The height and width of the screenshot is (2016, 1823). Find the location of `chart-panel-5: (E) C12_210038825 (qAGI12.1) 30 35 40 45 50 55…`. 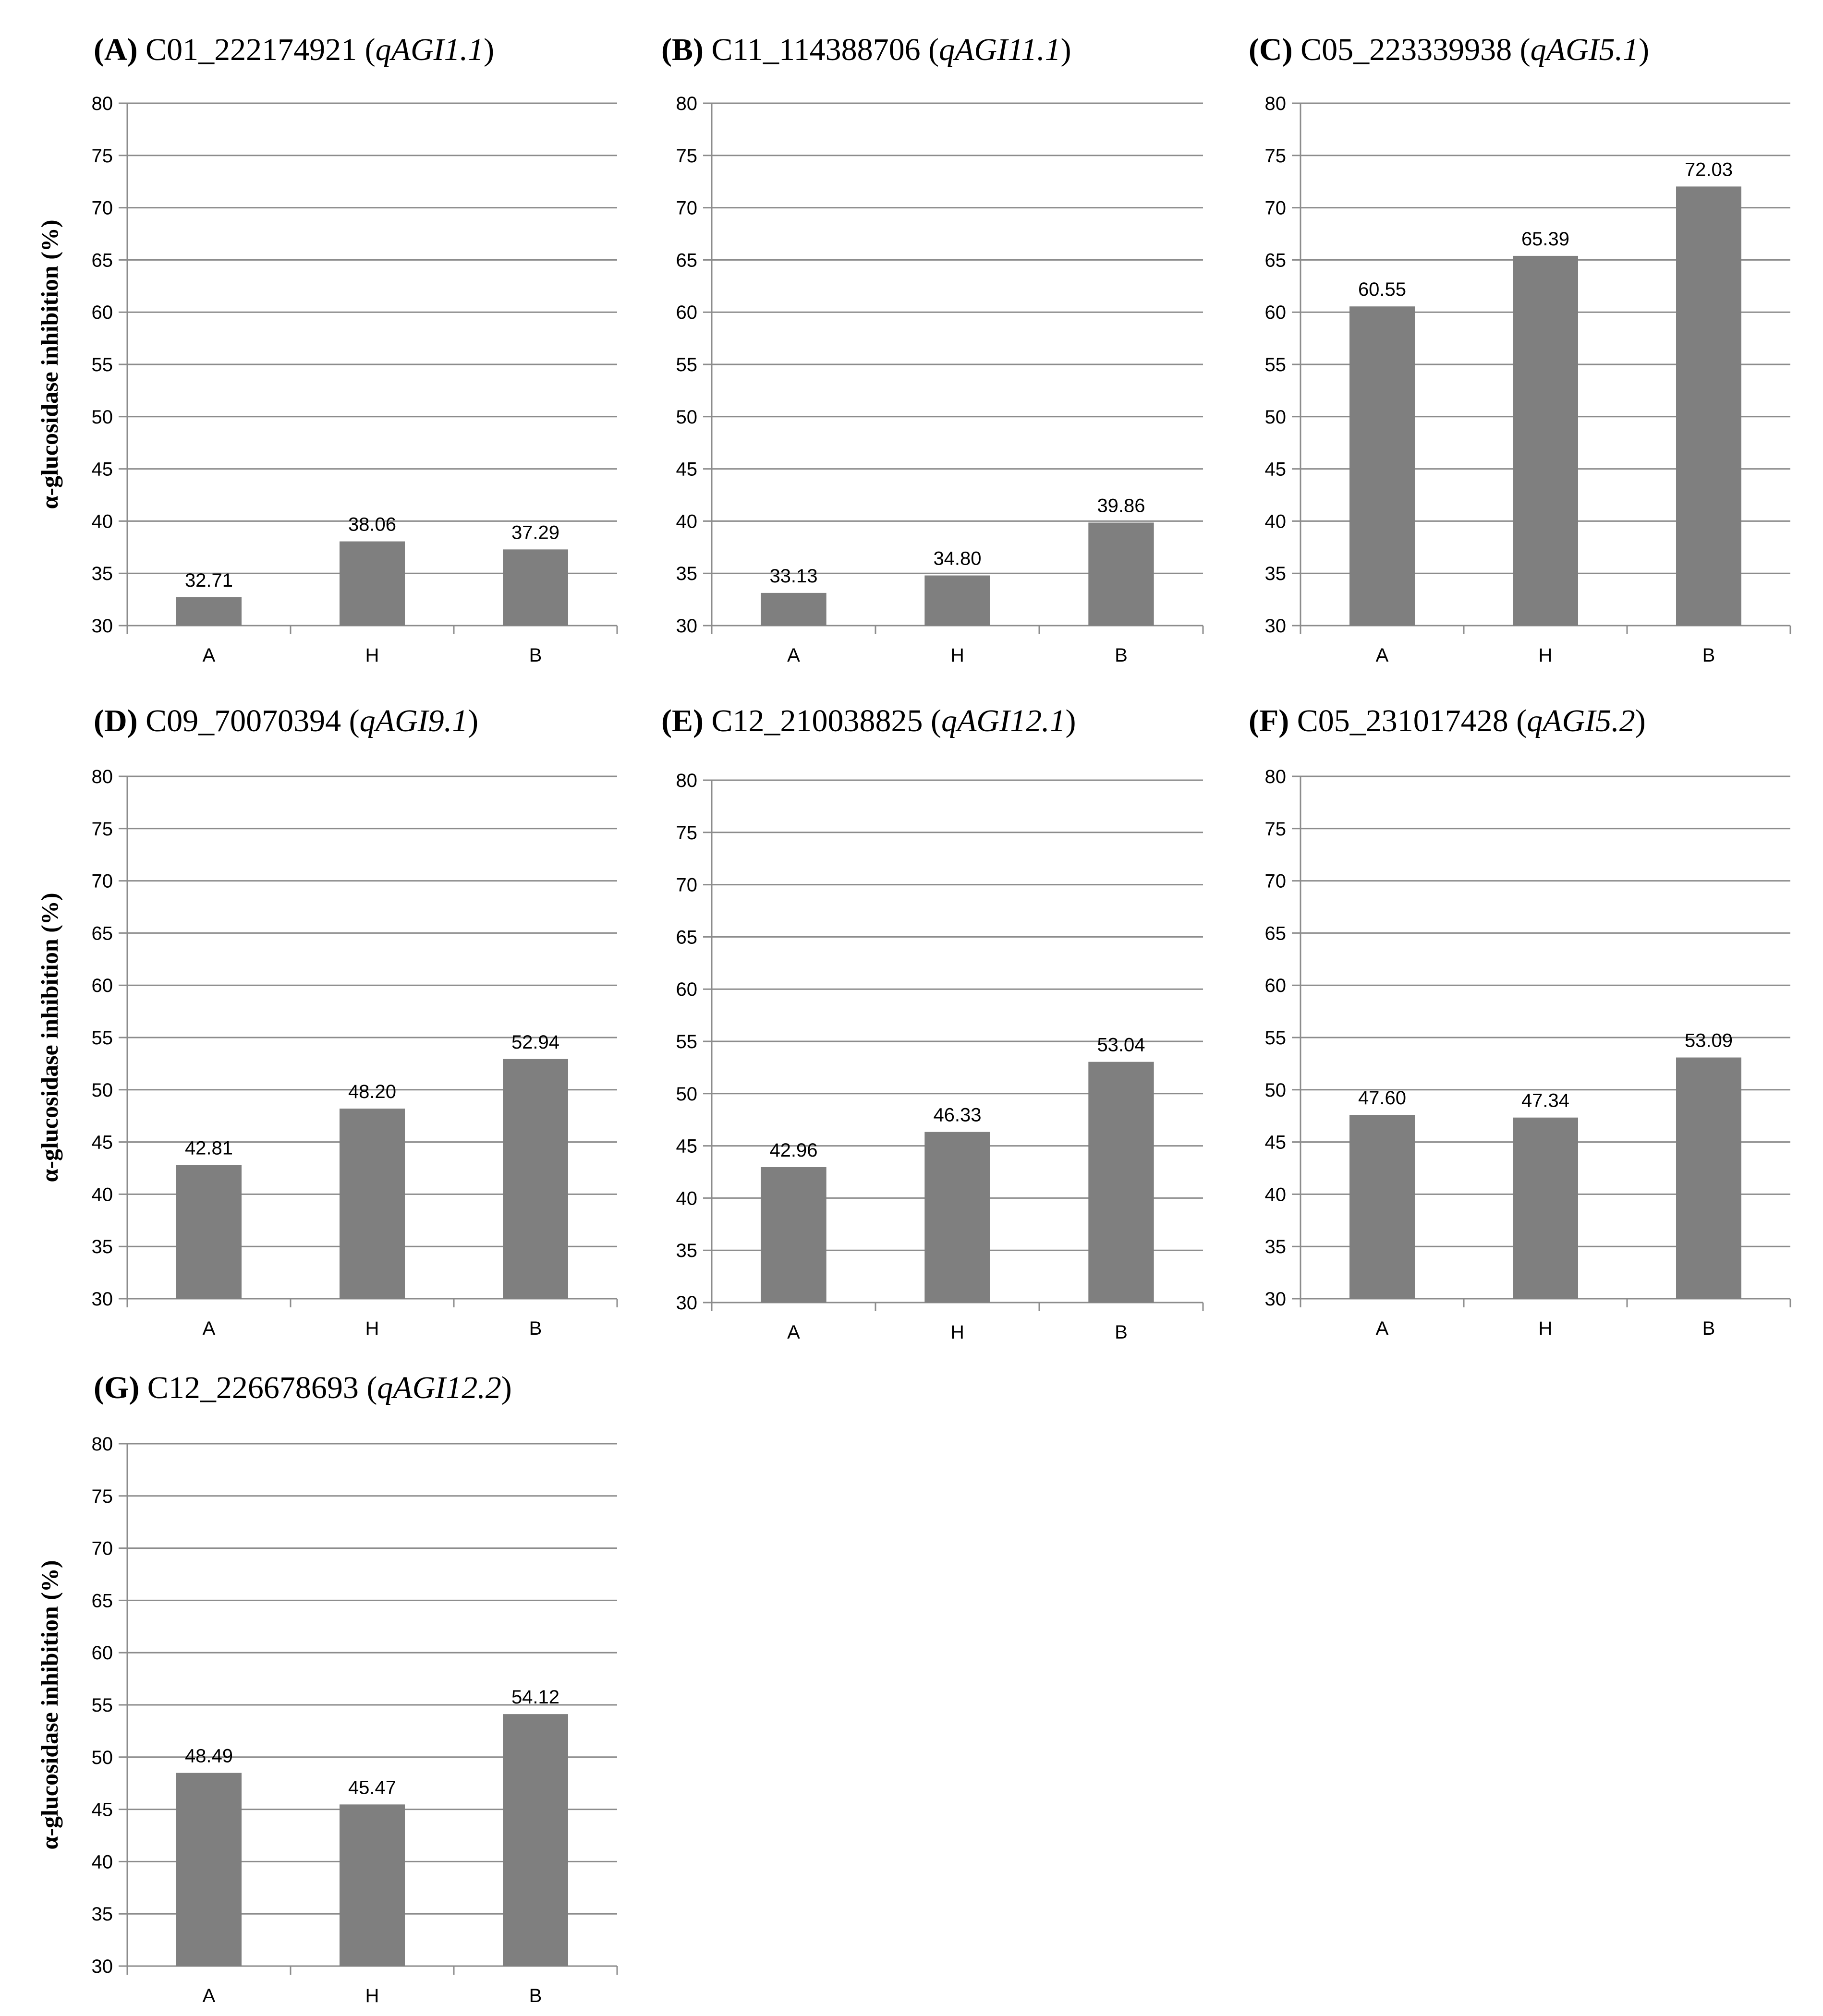

chart-panel-5: (E) C12_210038825 (qAGI12.1) 30 35 40 45 50 55… is located at coordinates (932, 1023).